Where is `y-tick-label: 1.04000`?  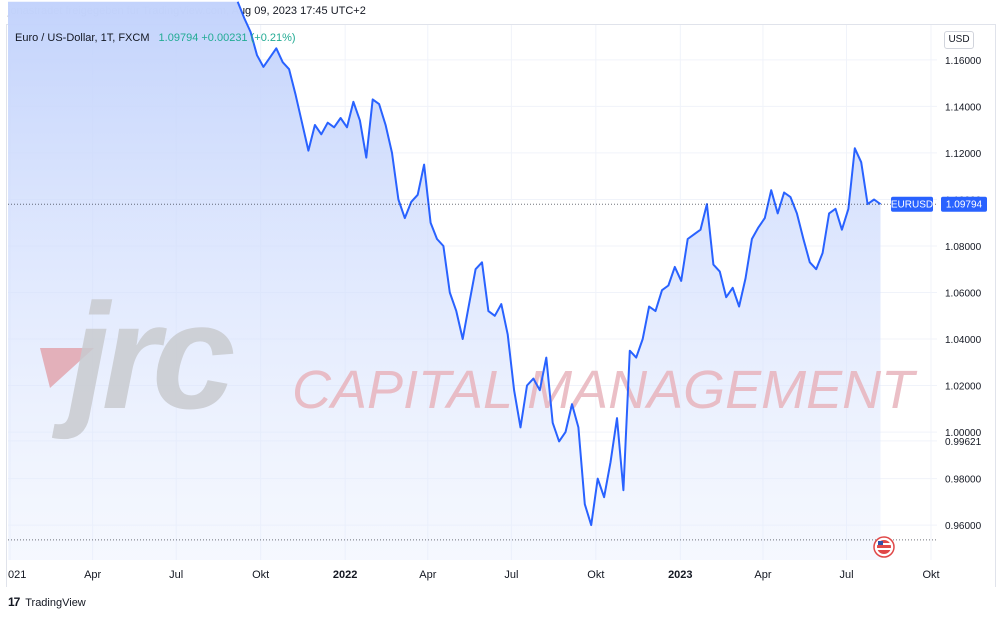
y-tick-label: 1.04000 is located at coordinates (963, 340).